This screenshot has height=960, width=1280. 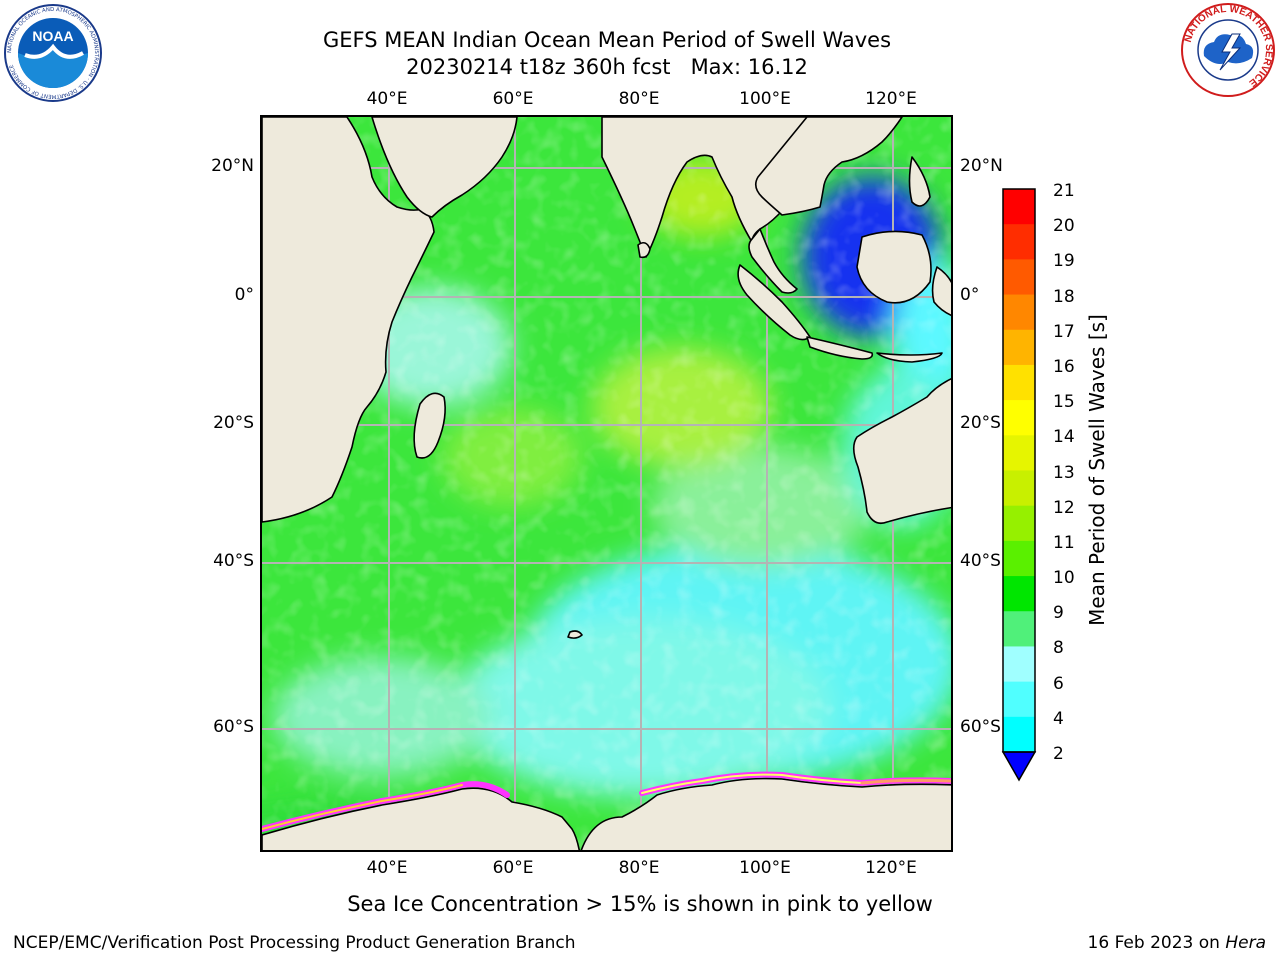 What do you see at coordinates (919, 181) in the screenshot?
I see `philippines-land` at bounding box center [919, 181].